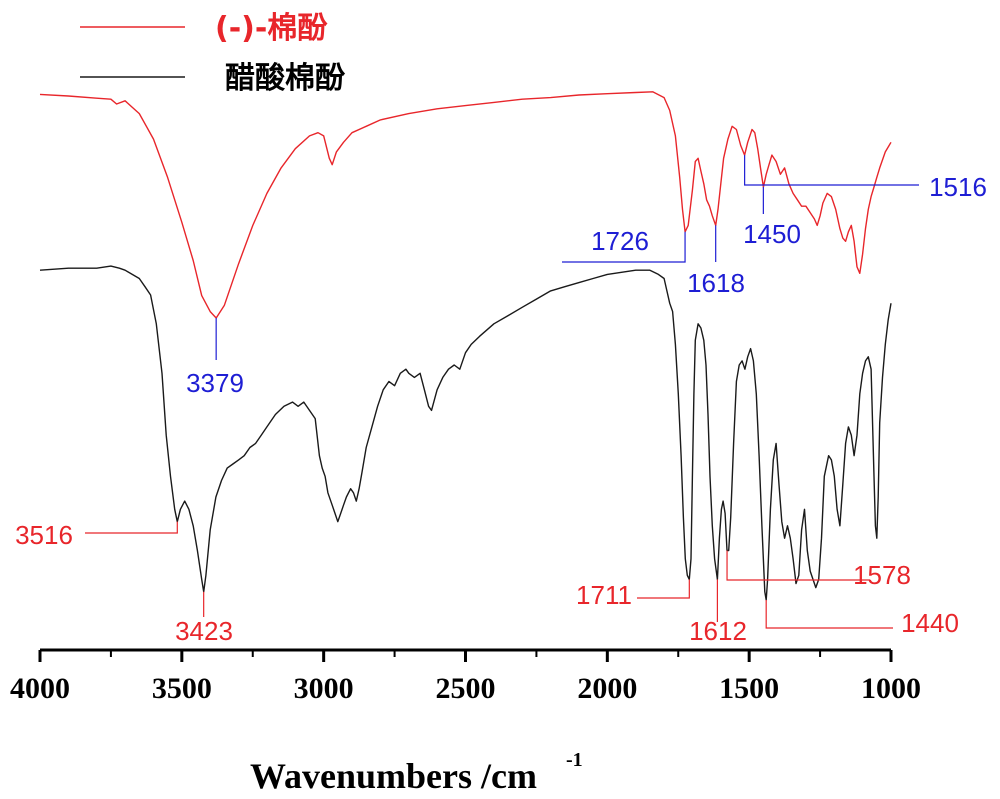 This screenshot has height=799, width=1000. I want to click on peak-label-1578: 1578, so click(882, 575).